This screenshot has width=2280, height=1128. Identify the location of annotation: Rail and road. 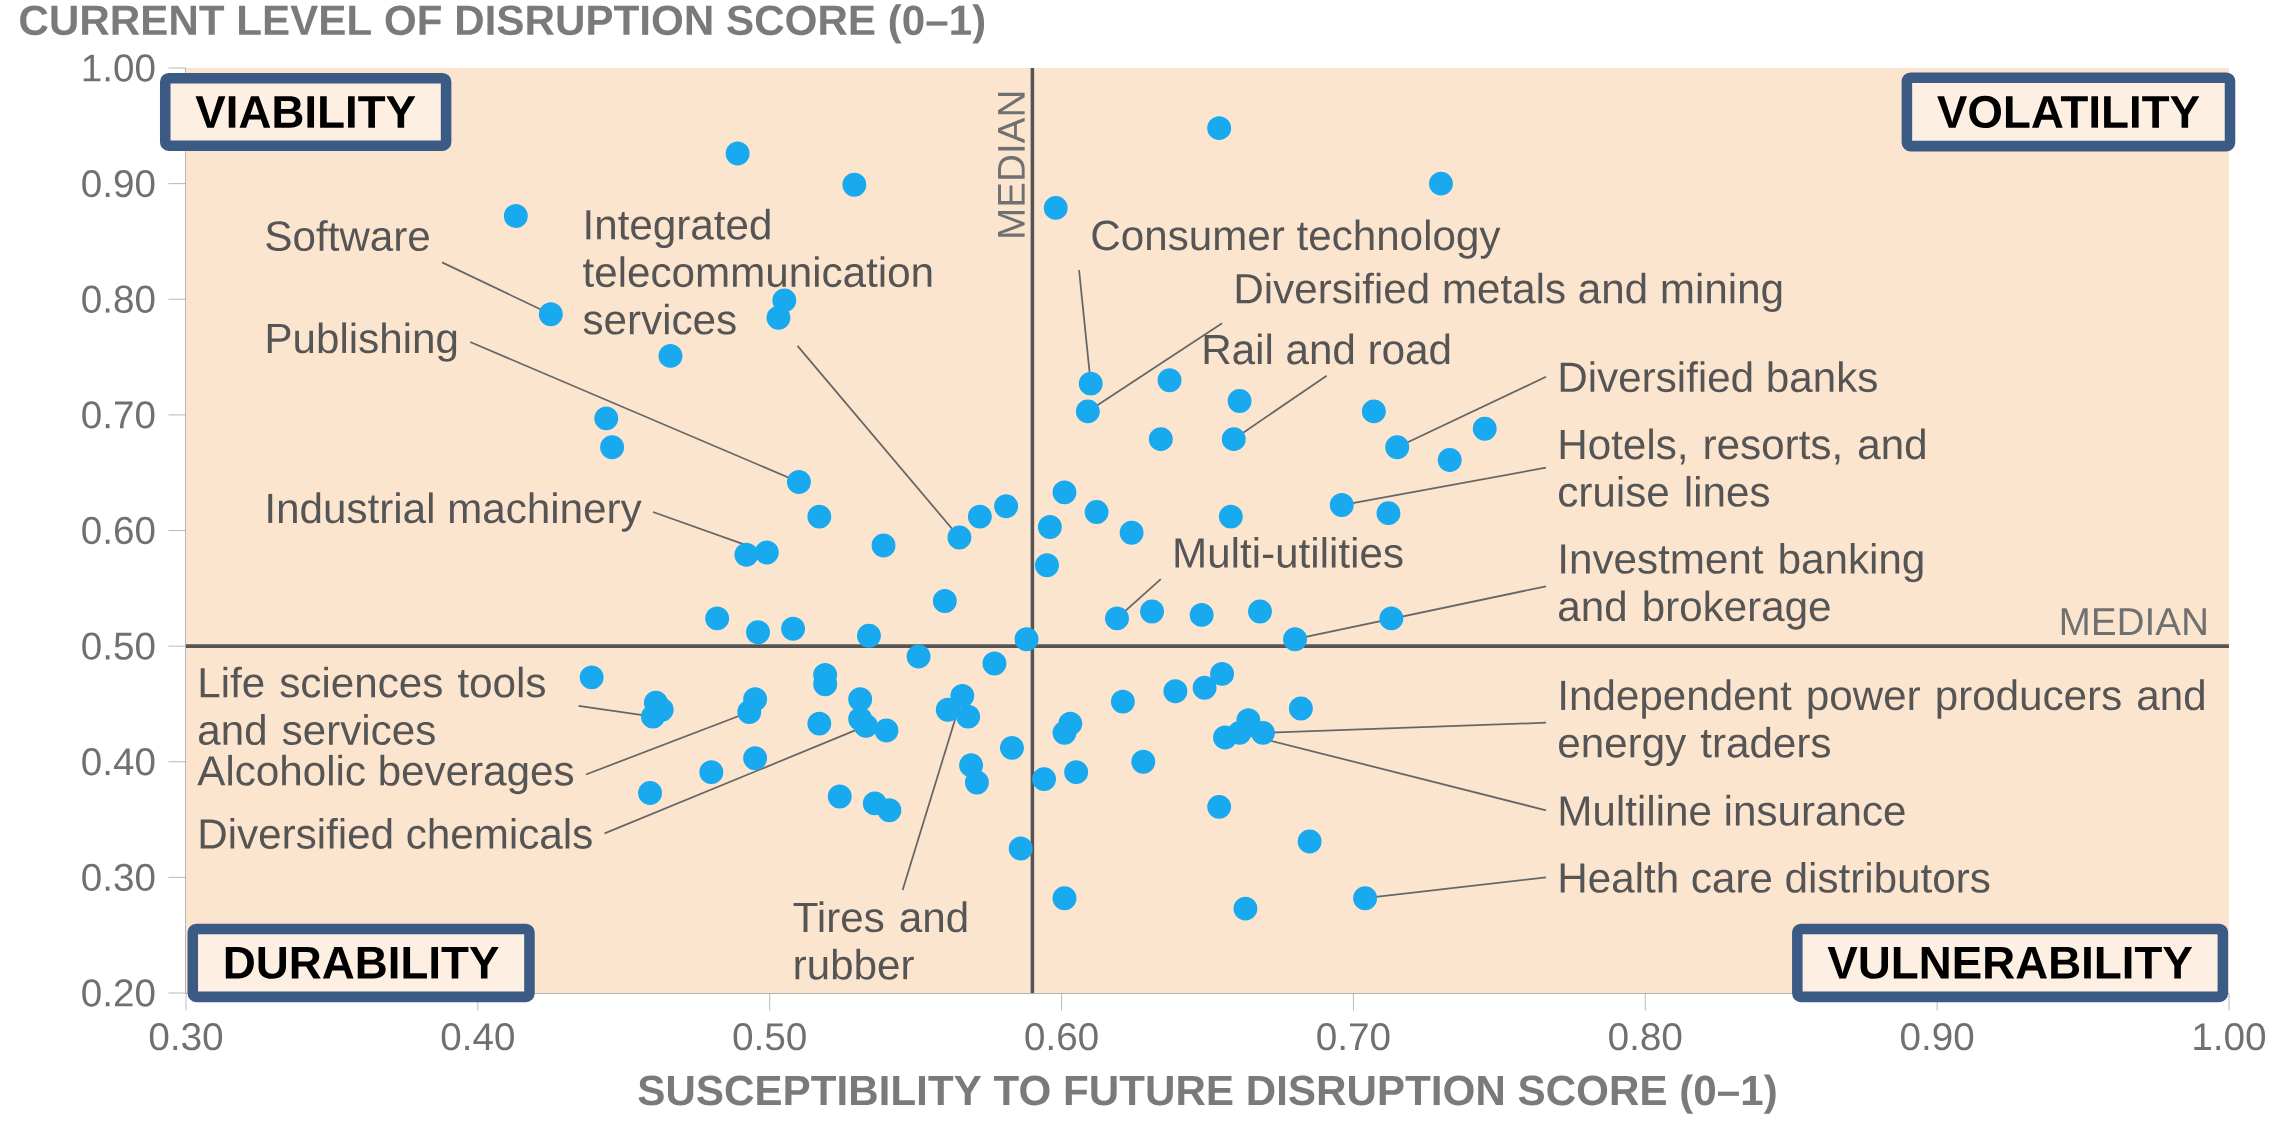
(1327, 349).